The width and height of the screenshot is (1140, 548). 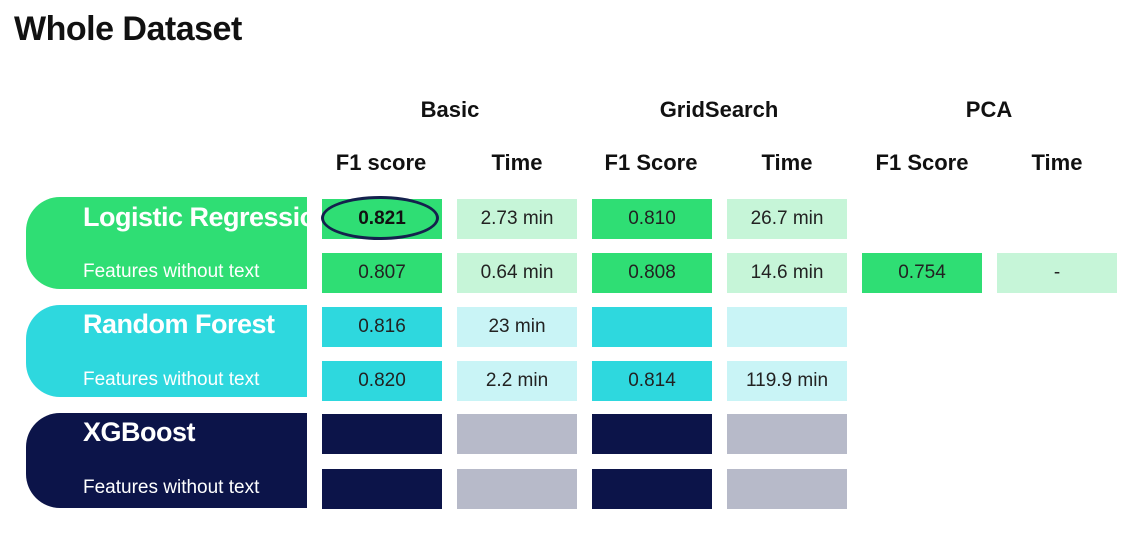 I want to click on column-header-pca-f1: F1 Score, so click(x=922, y=162).